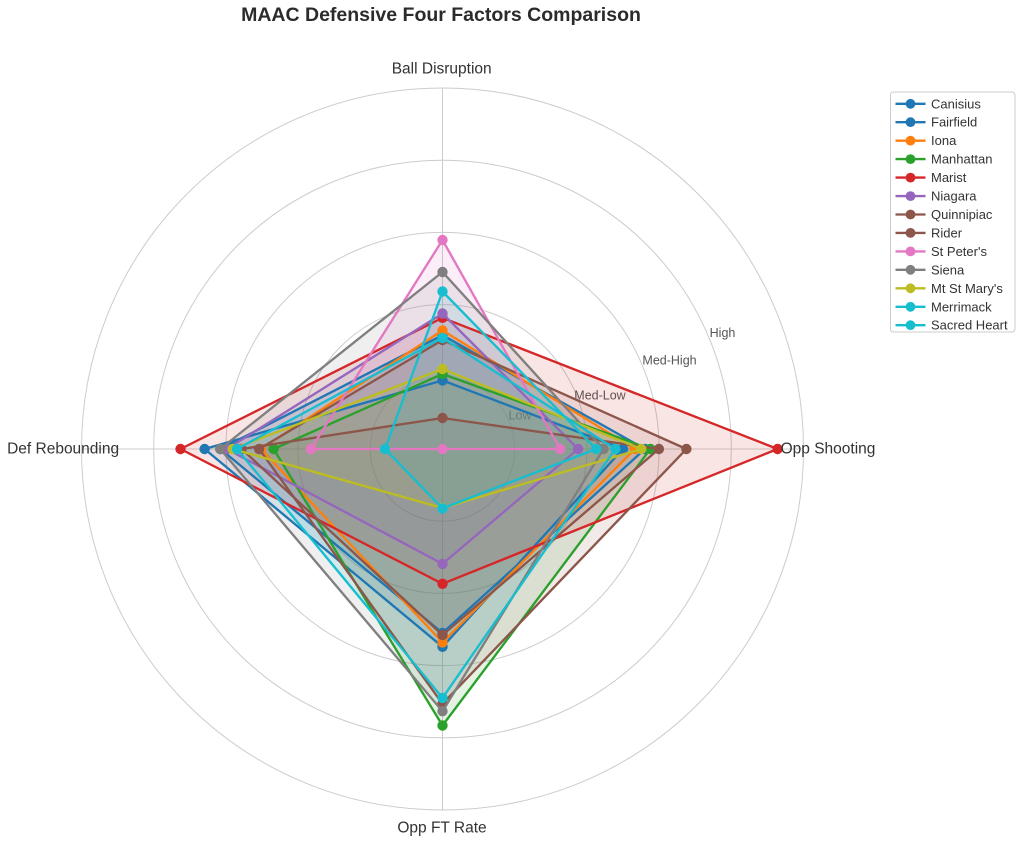 Image resolution: width=1024 pixels, height=849 pixels. Describe the element at coordinates (969, 325) in the screenshot. I see `svg-text: Sacred Heart` at that location.